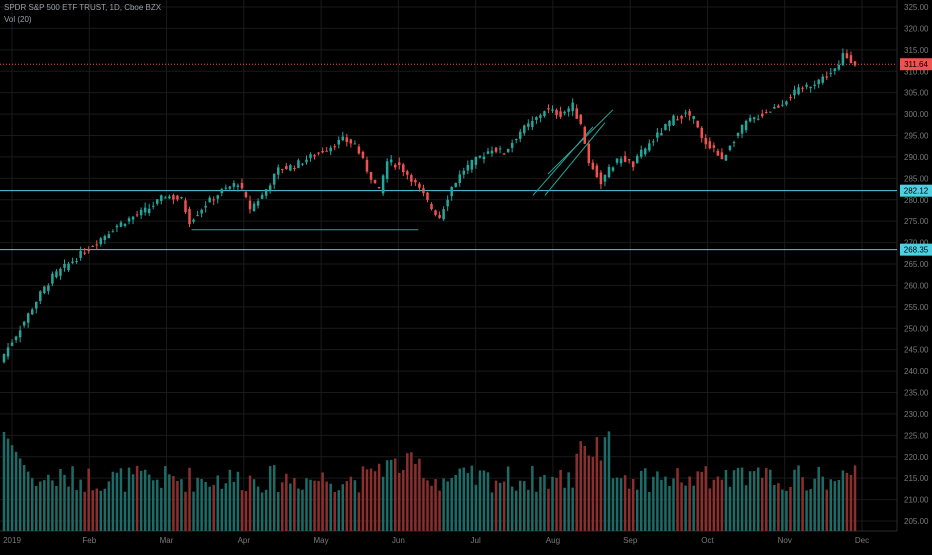 Image resolution: width=932 pixels, height=555 pixels. I want to click on trend-line, so click(575, 159).